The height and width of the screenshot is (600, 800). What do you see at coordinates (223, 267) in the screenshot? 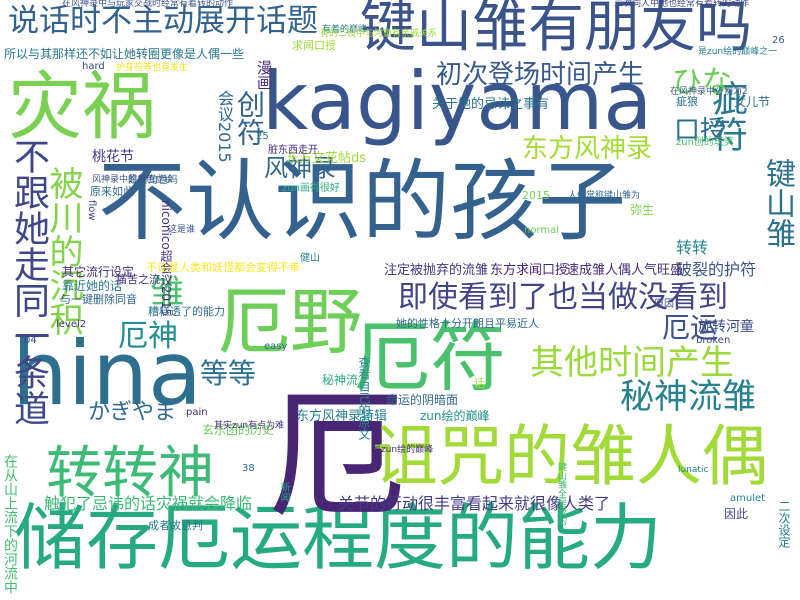
I see `word-cloud-word: 不论是人类和妖怪都会变得不幸` at bounding box center [223, 267].